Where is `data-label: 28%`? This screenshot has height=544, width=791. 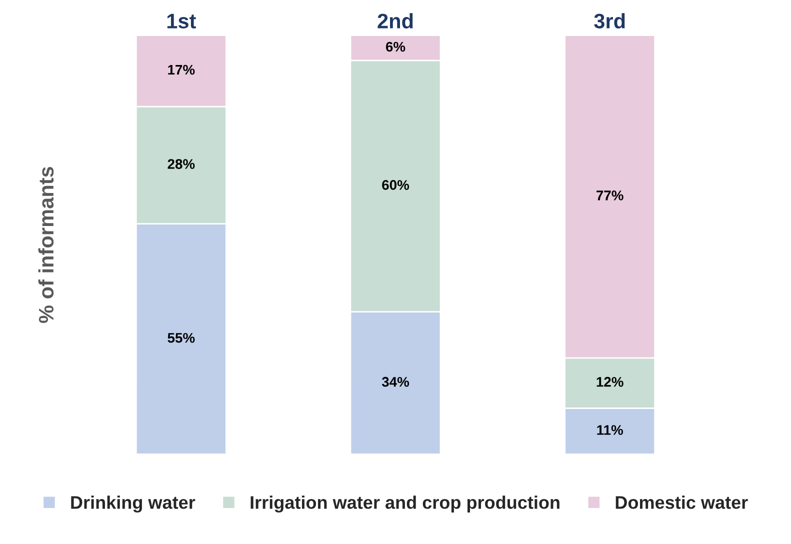
data-label: 28% is located at coordinates (181, 164).